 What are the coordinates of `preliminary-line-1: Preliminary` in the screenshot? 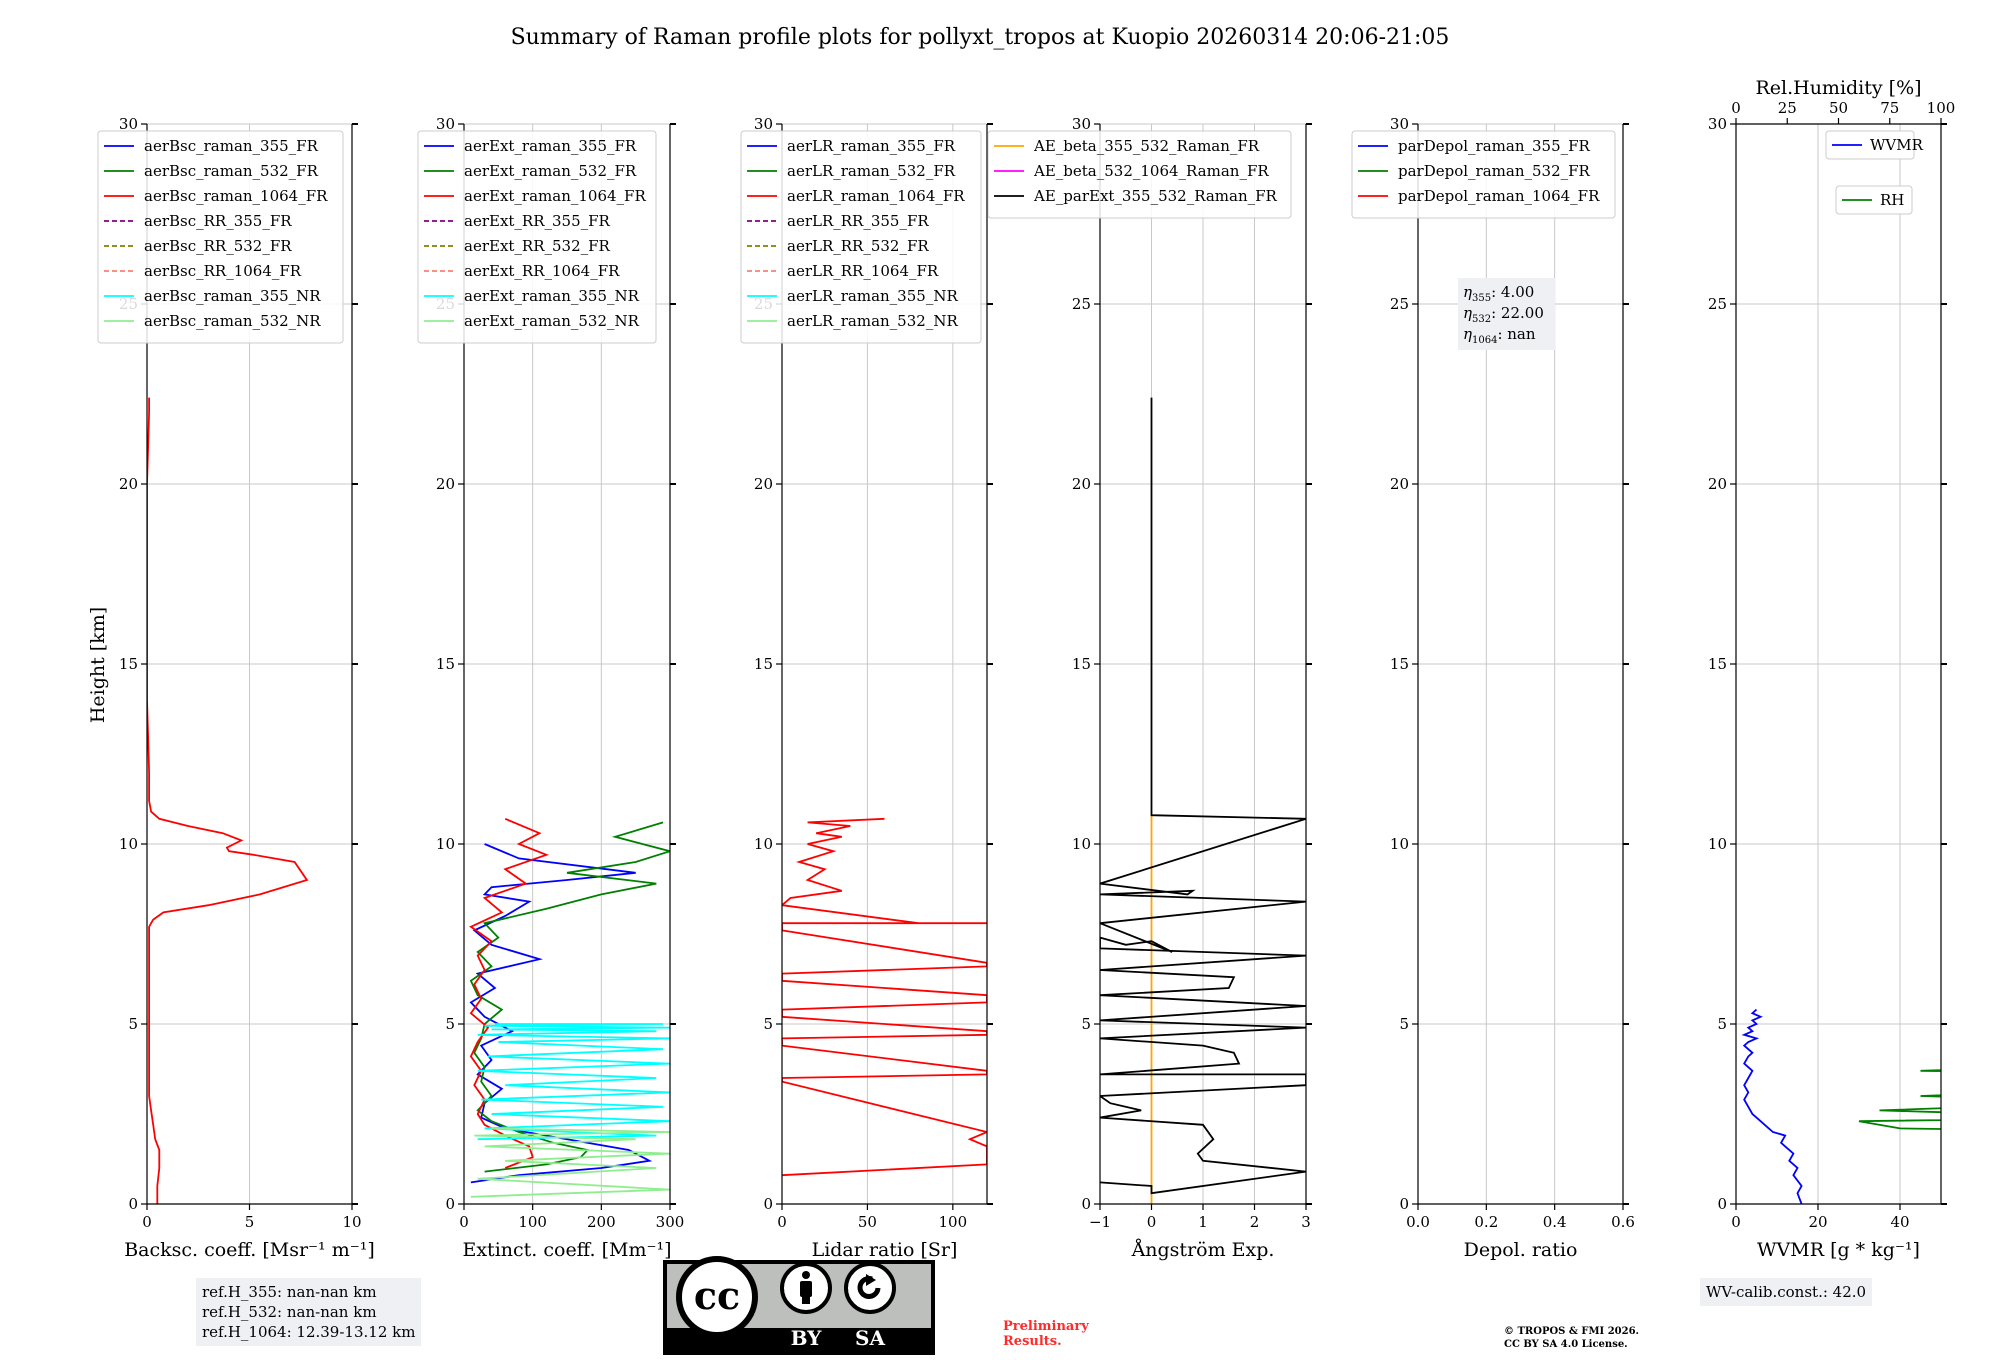 It's located at (1046, 1326).